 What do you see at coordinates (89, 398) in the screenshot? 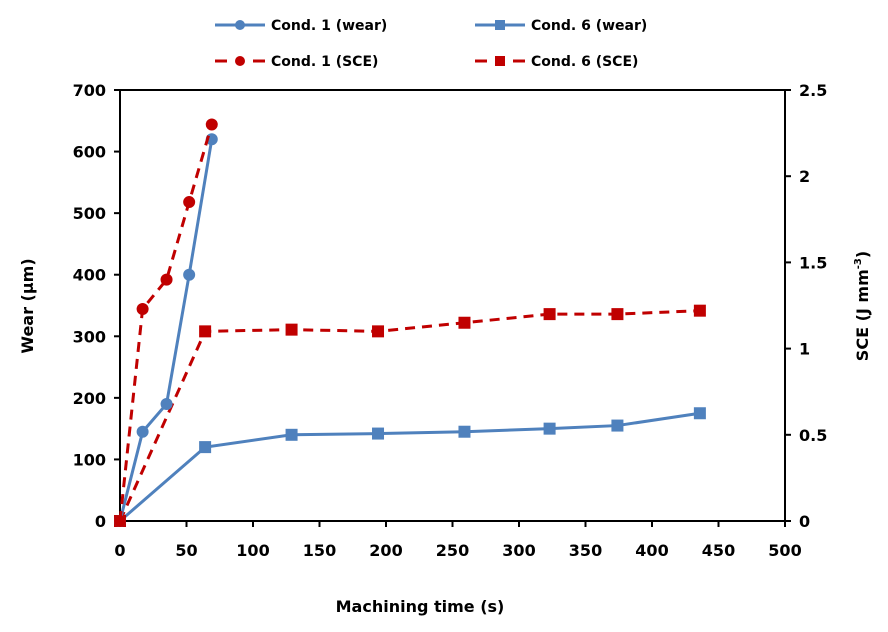
I see `y-tick-label: 200` at bounding box center [89, 398].